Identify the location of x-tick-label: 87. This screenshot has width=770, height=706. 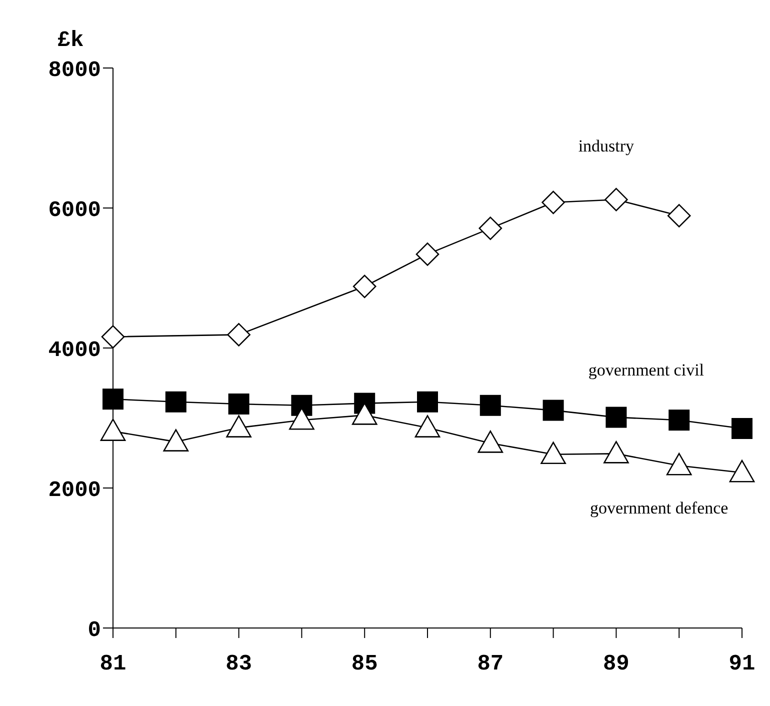
(490, 664).